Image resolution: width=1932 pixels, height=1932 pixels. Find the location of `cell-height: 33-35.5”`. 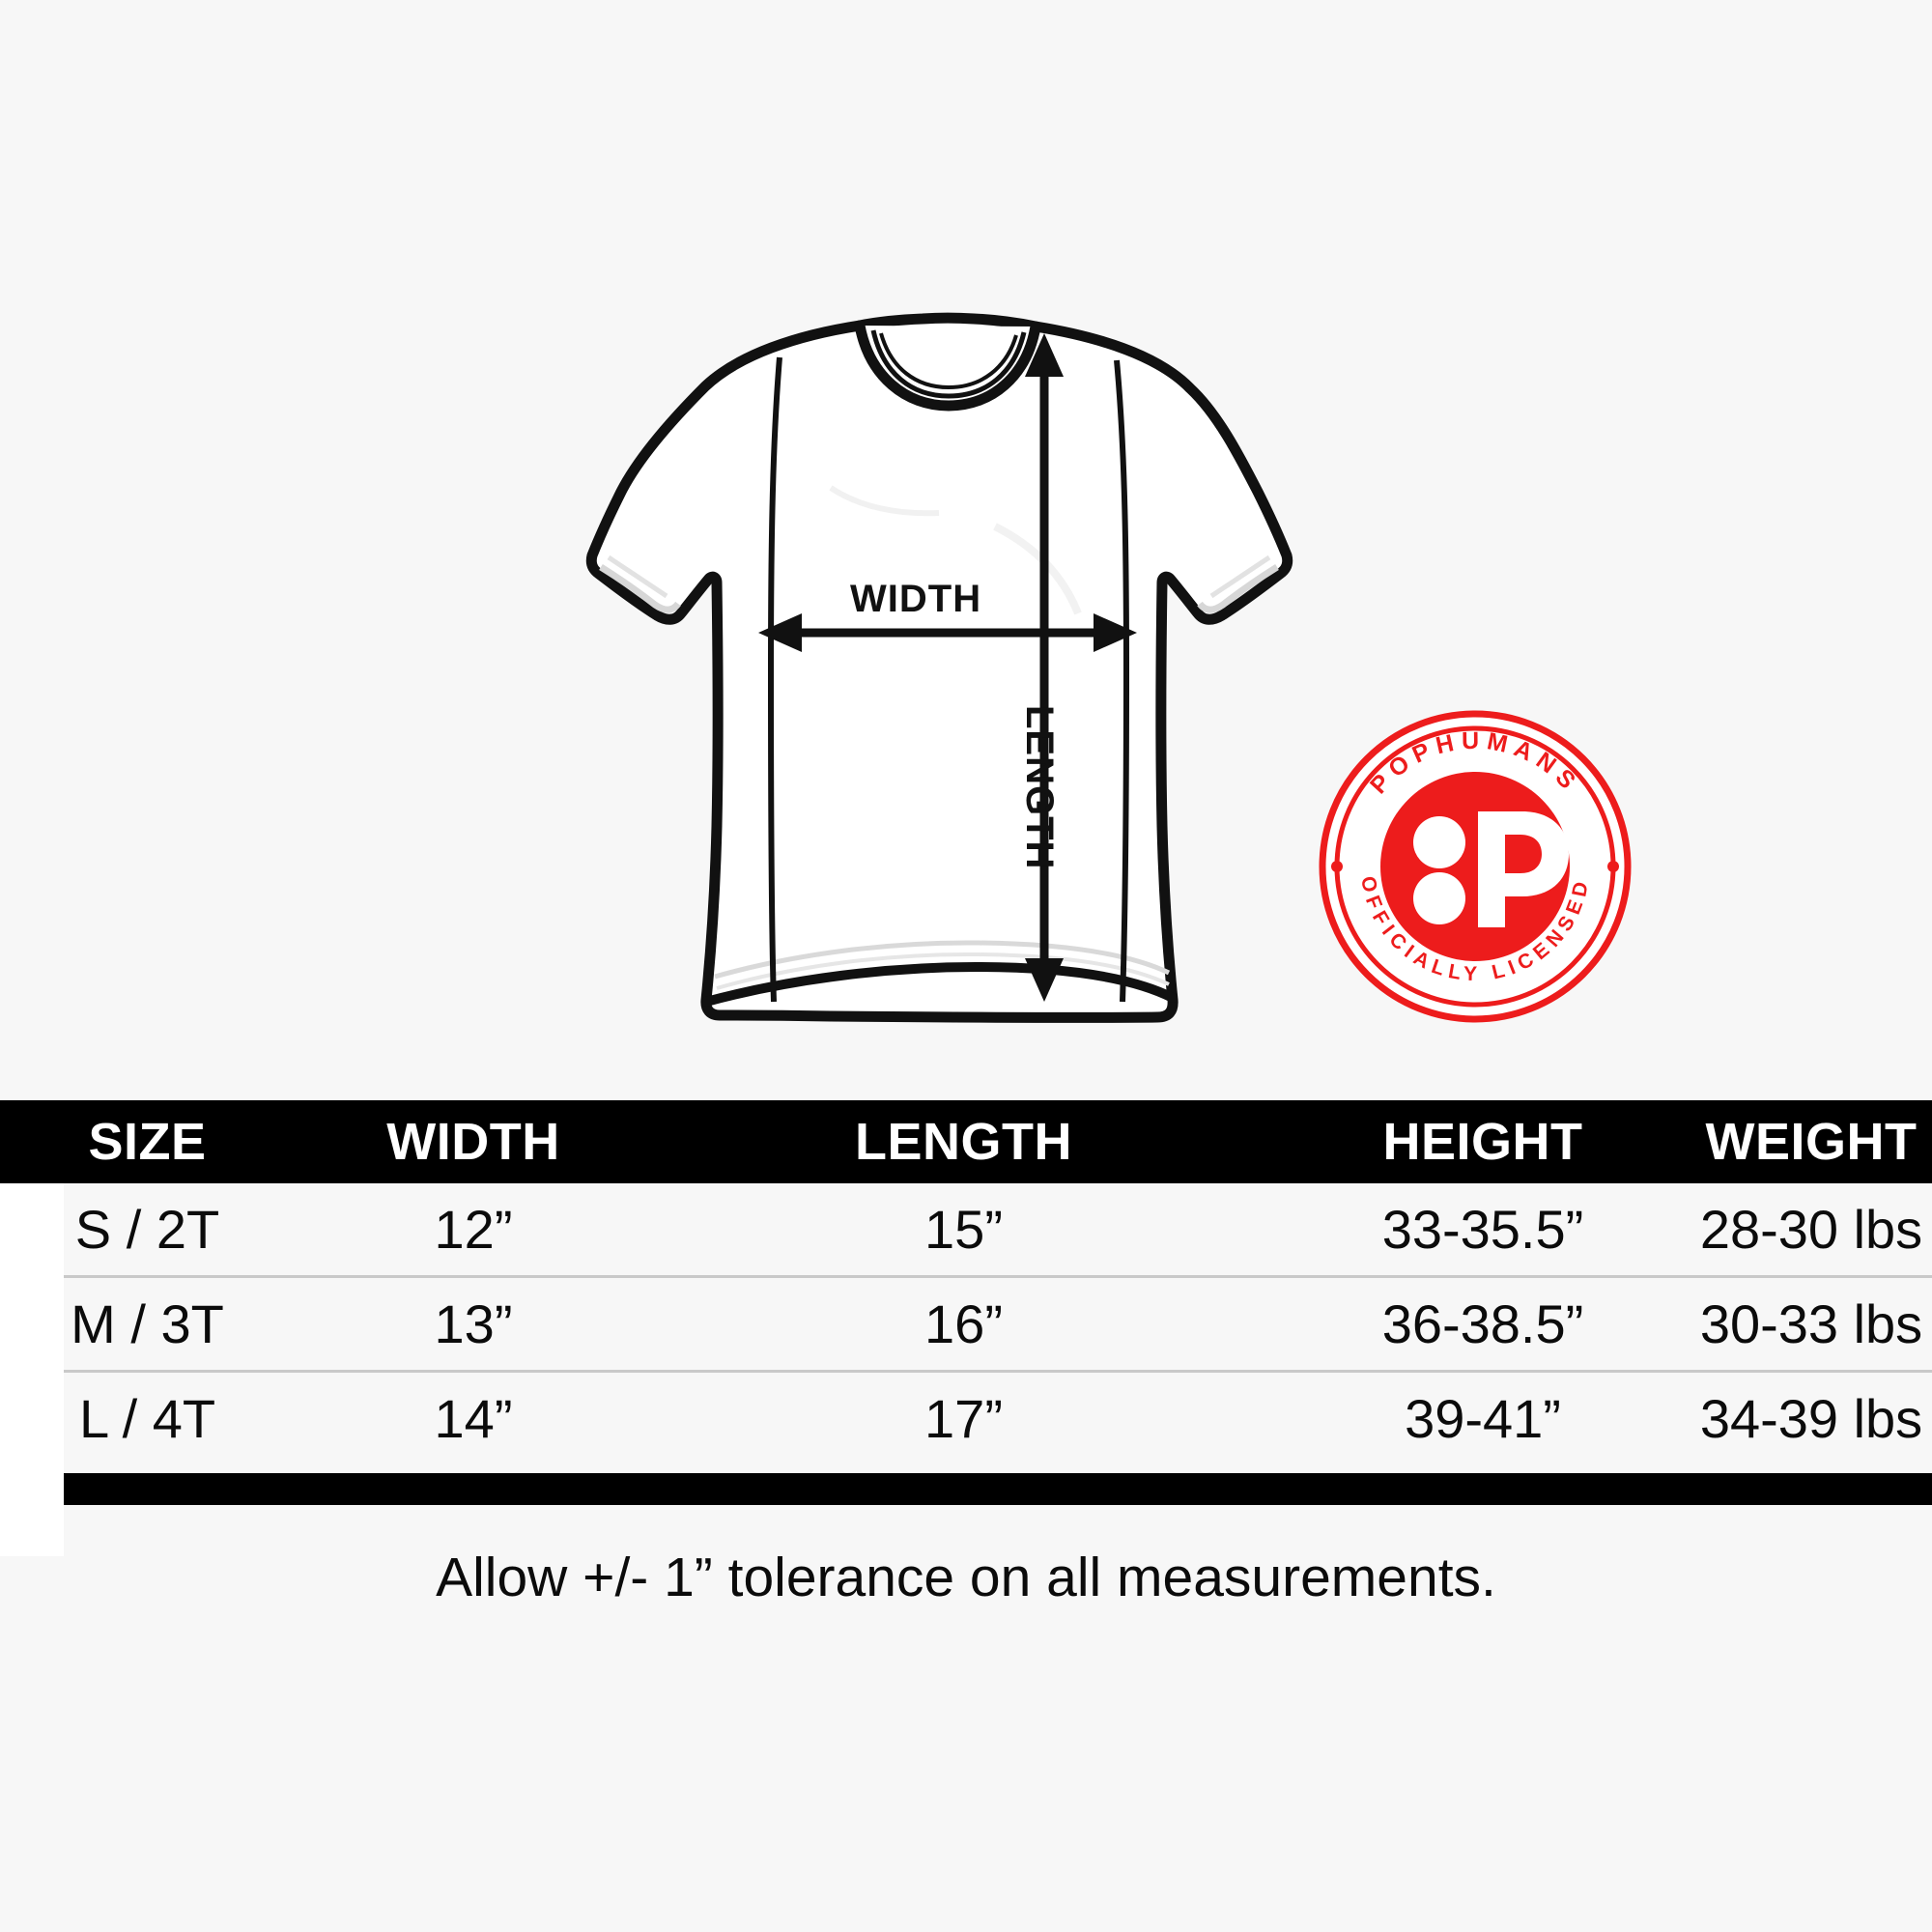

cell-height: 33-35.5” is located at coordinates (1482, 1229).